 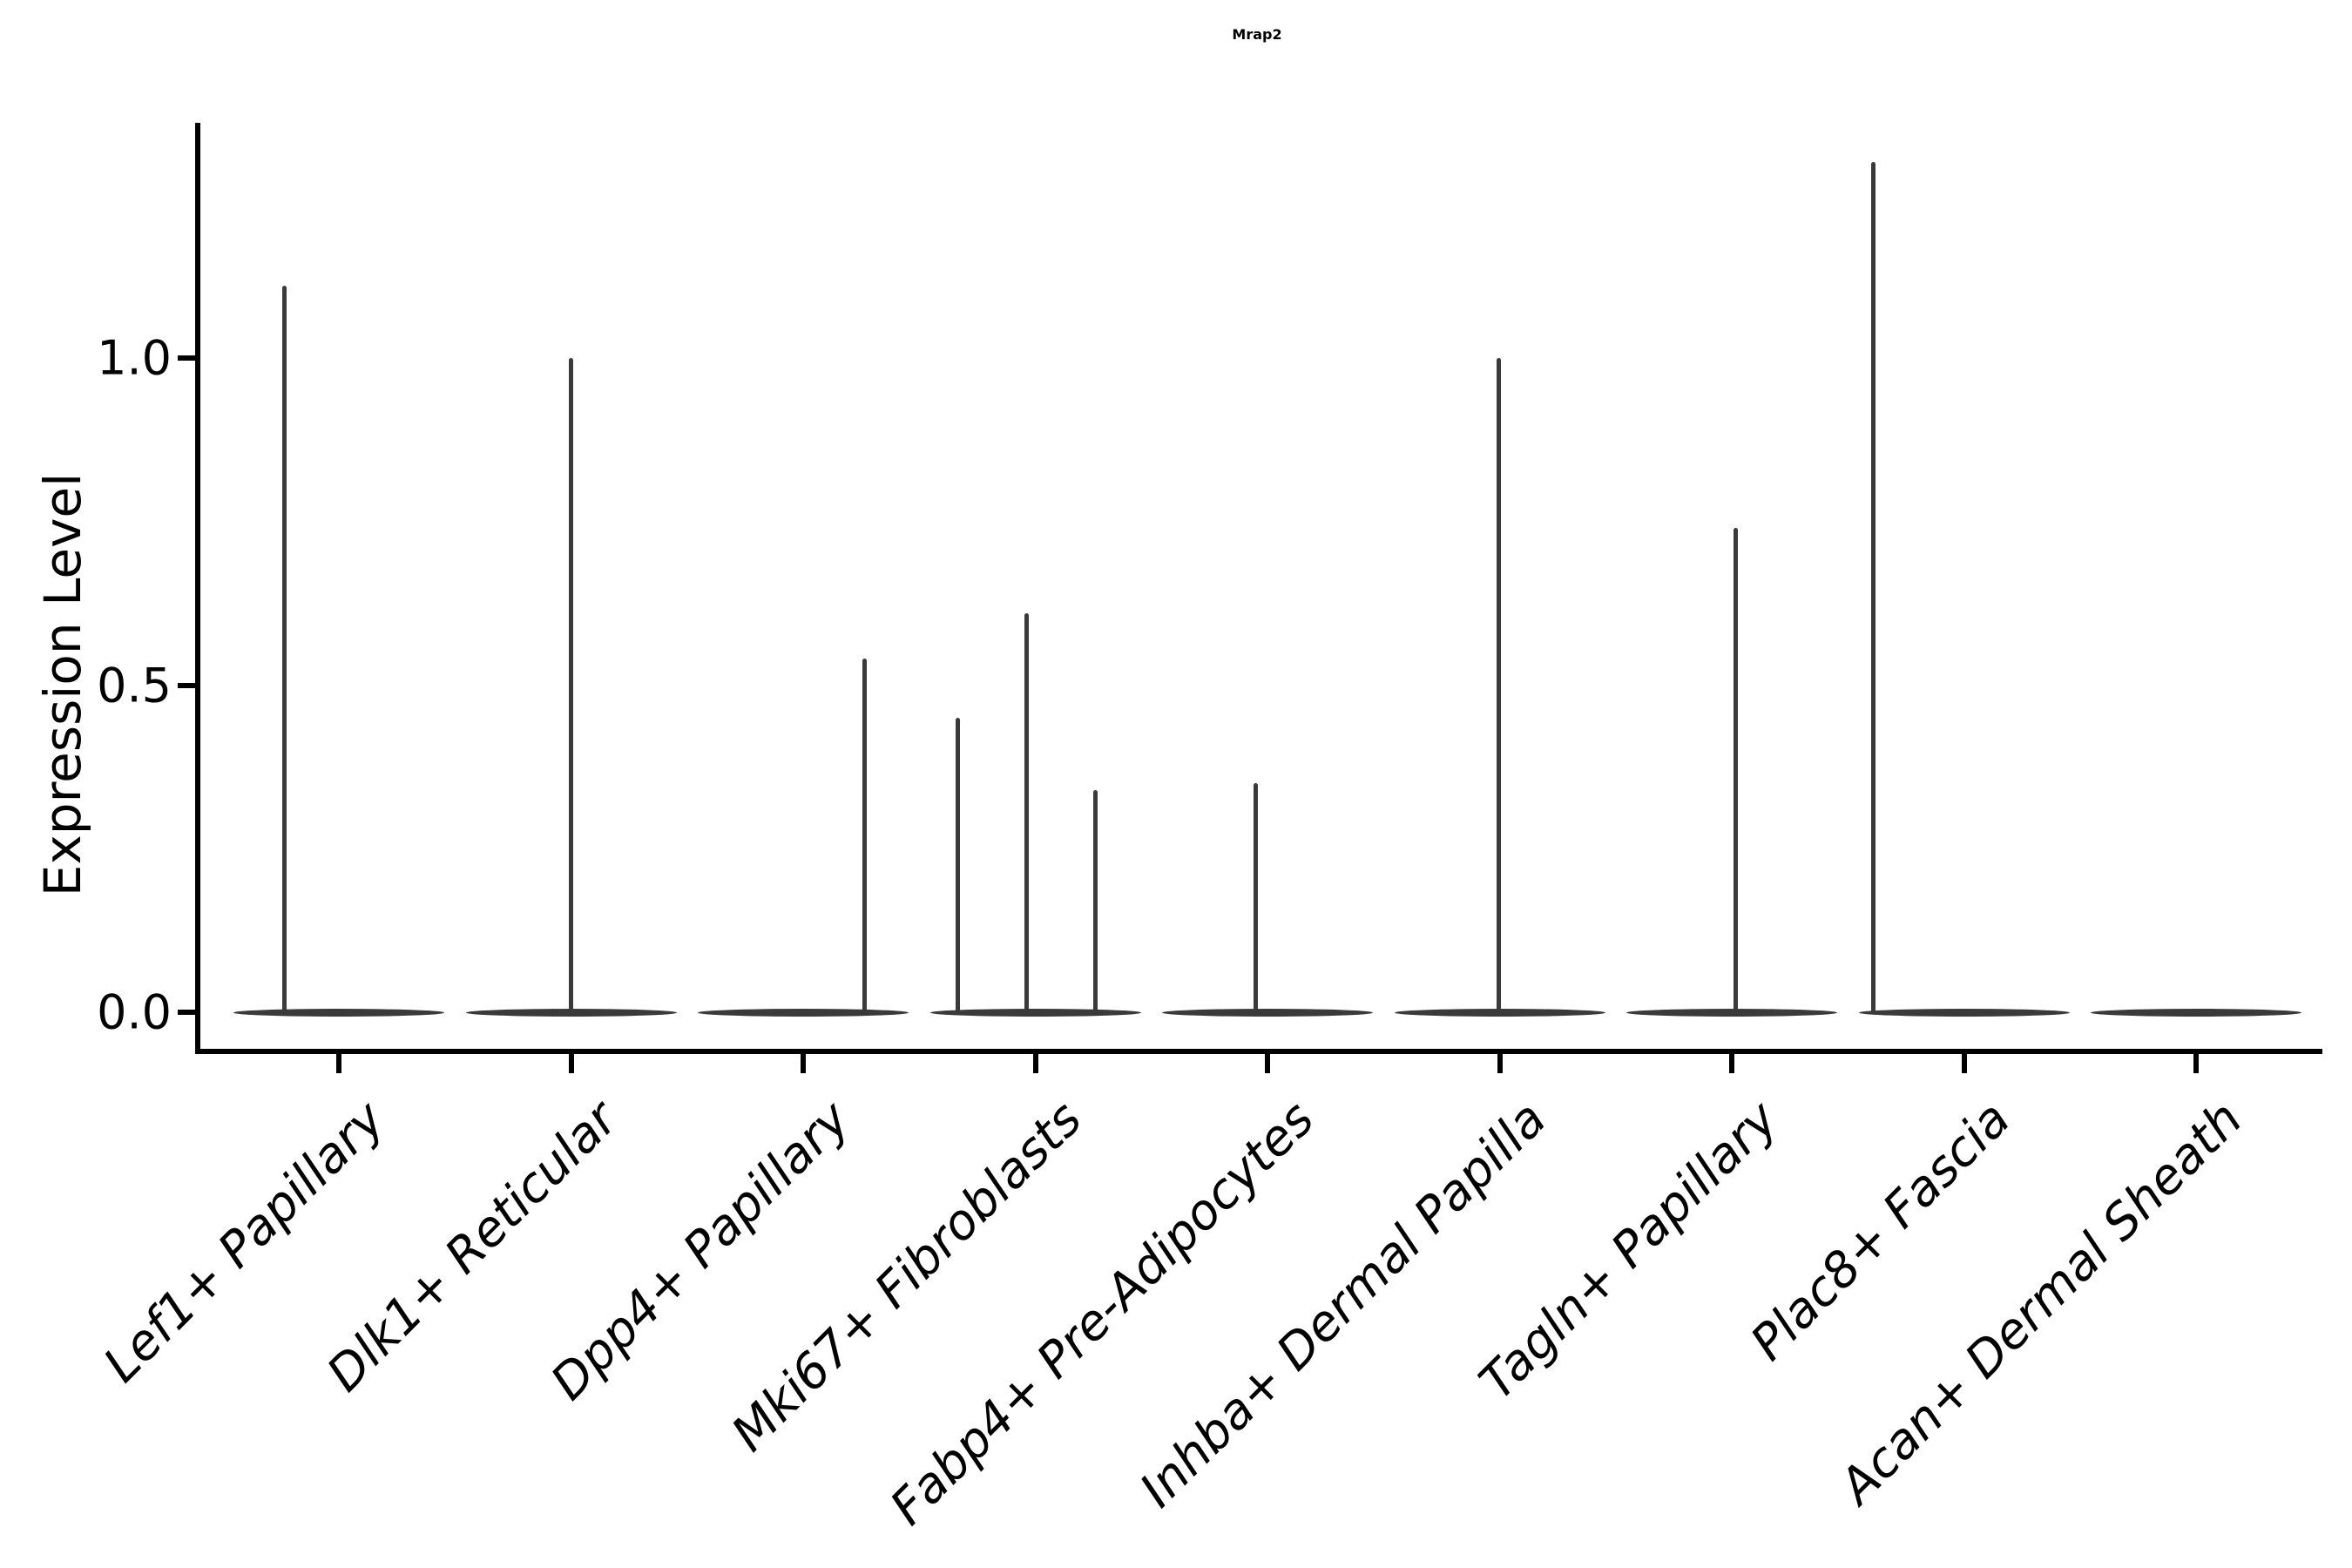 I want to click on x-tick-label: Inhba+ Dermal Papilla, so click(x=1343, y=1305).